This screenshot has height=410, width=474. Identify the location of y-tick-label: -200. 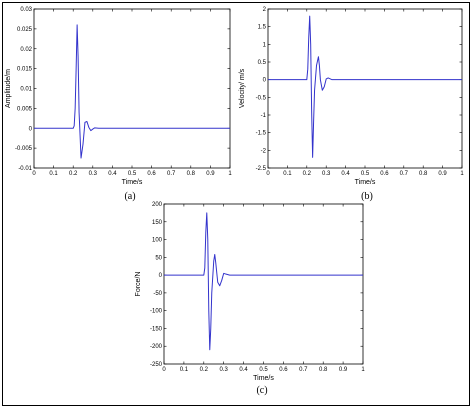
(156, 347).